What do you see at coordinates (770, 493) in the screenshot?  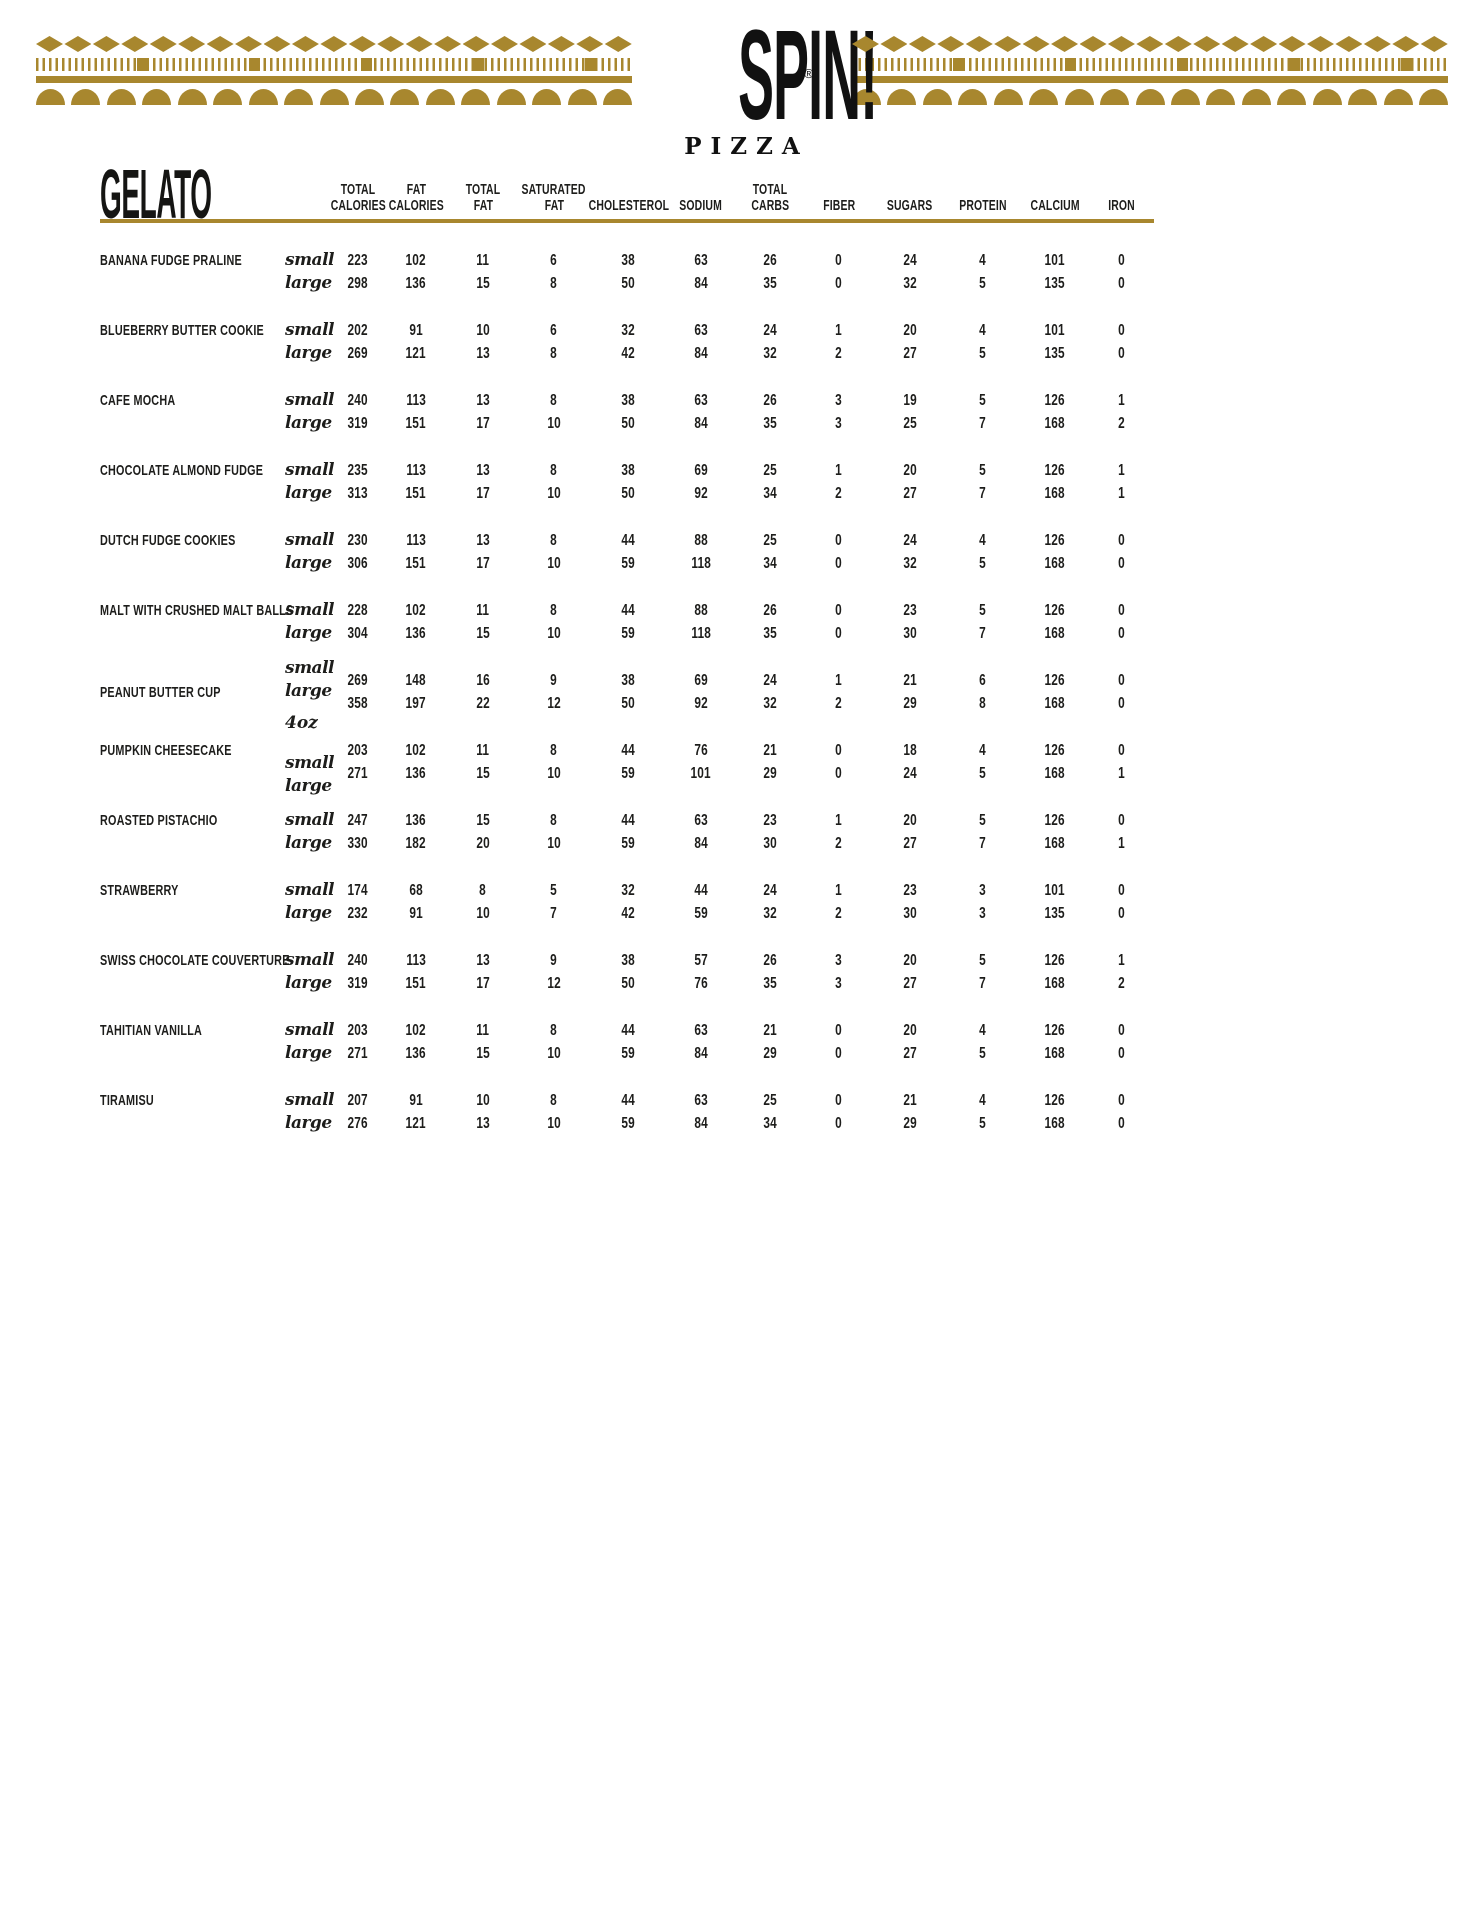 I see `value-cell: 34` at bounding box center [770, 493].